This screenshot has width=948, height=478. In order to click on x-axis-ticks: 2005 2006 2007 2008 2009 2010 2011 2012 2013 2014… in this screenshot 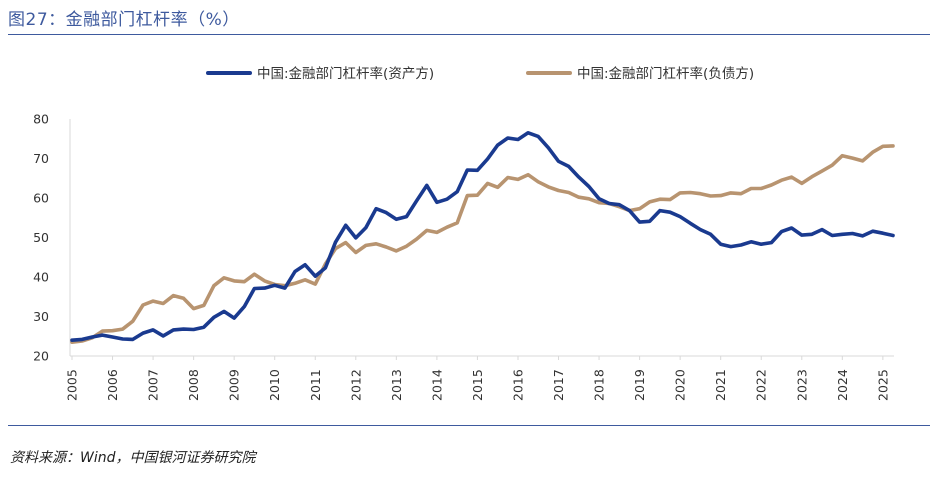, I will do `click(477, 378)`.